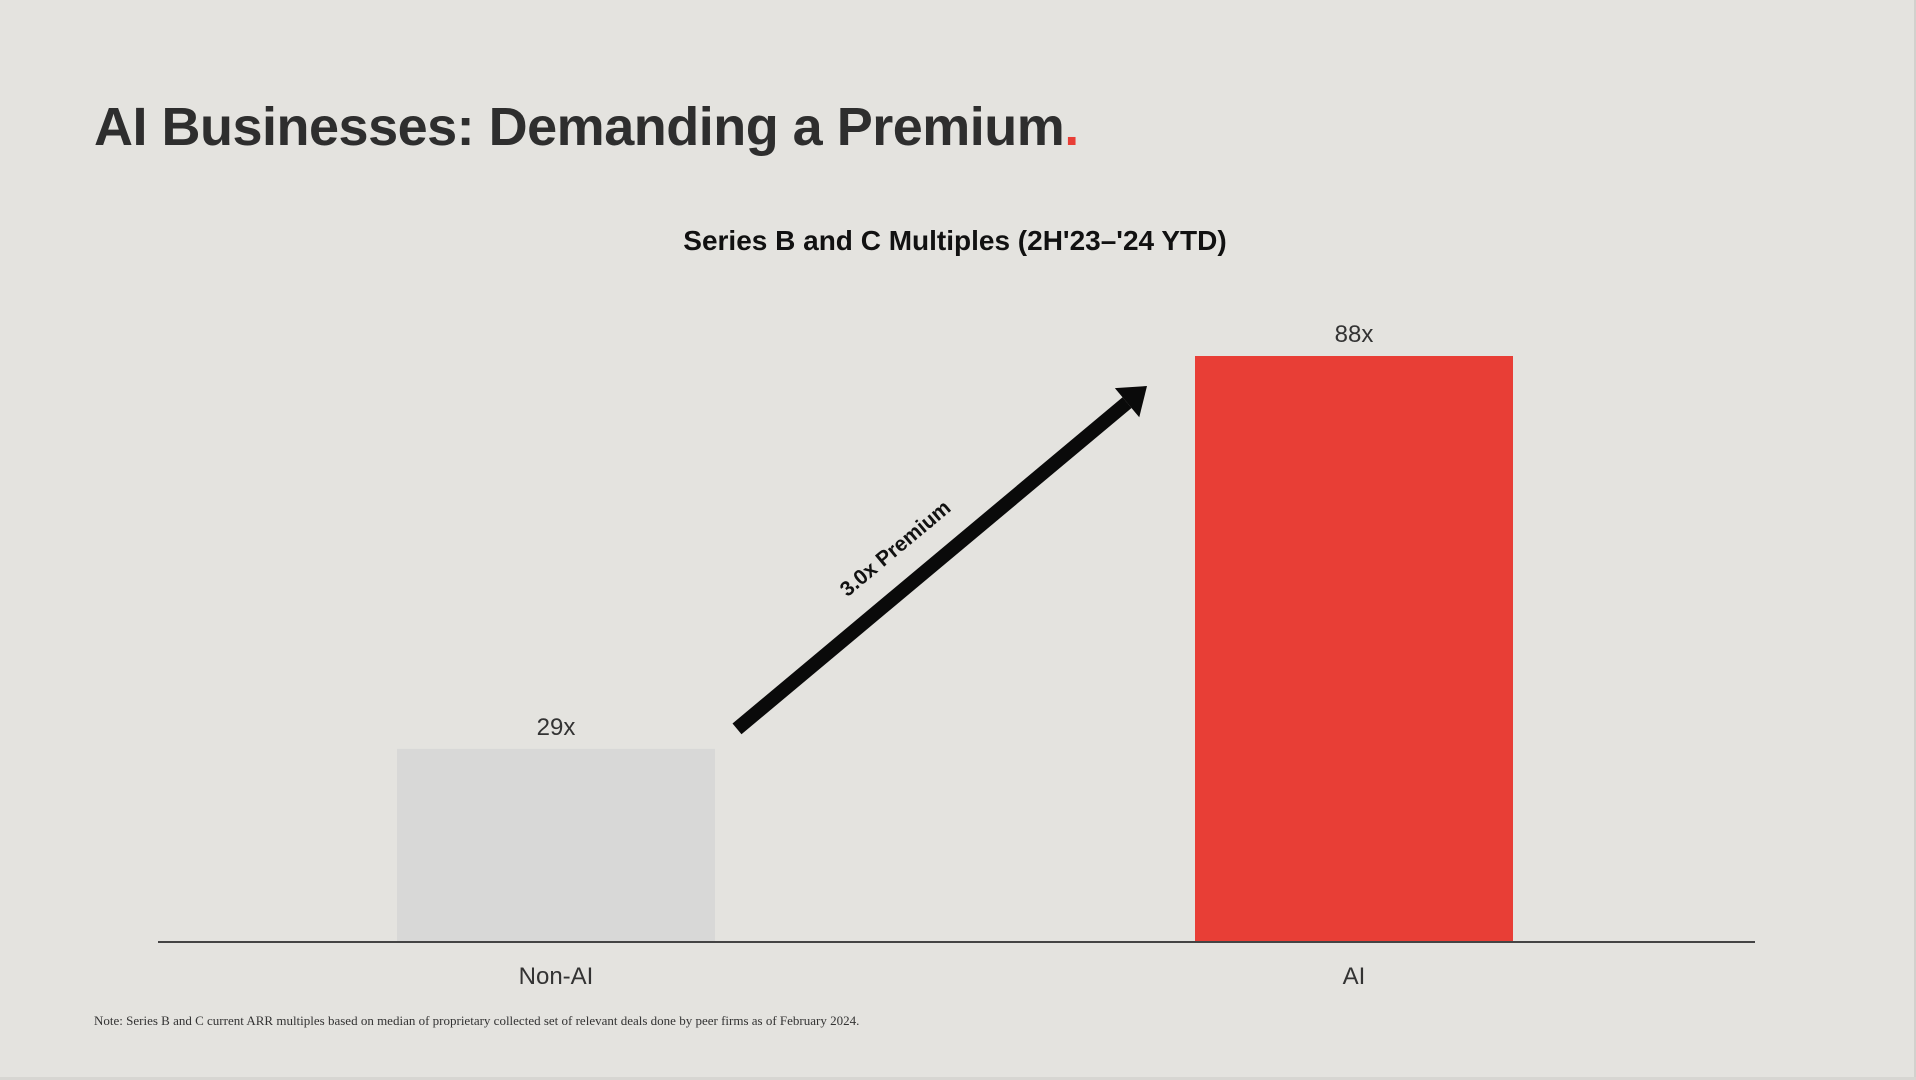 Image resolution: width=1916 pixels, height=1080 pixels. Describe the element at coordinates (1130, 402) in the screenshot. I see `premium-arrow-head` at that location.